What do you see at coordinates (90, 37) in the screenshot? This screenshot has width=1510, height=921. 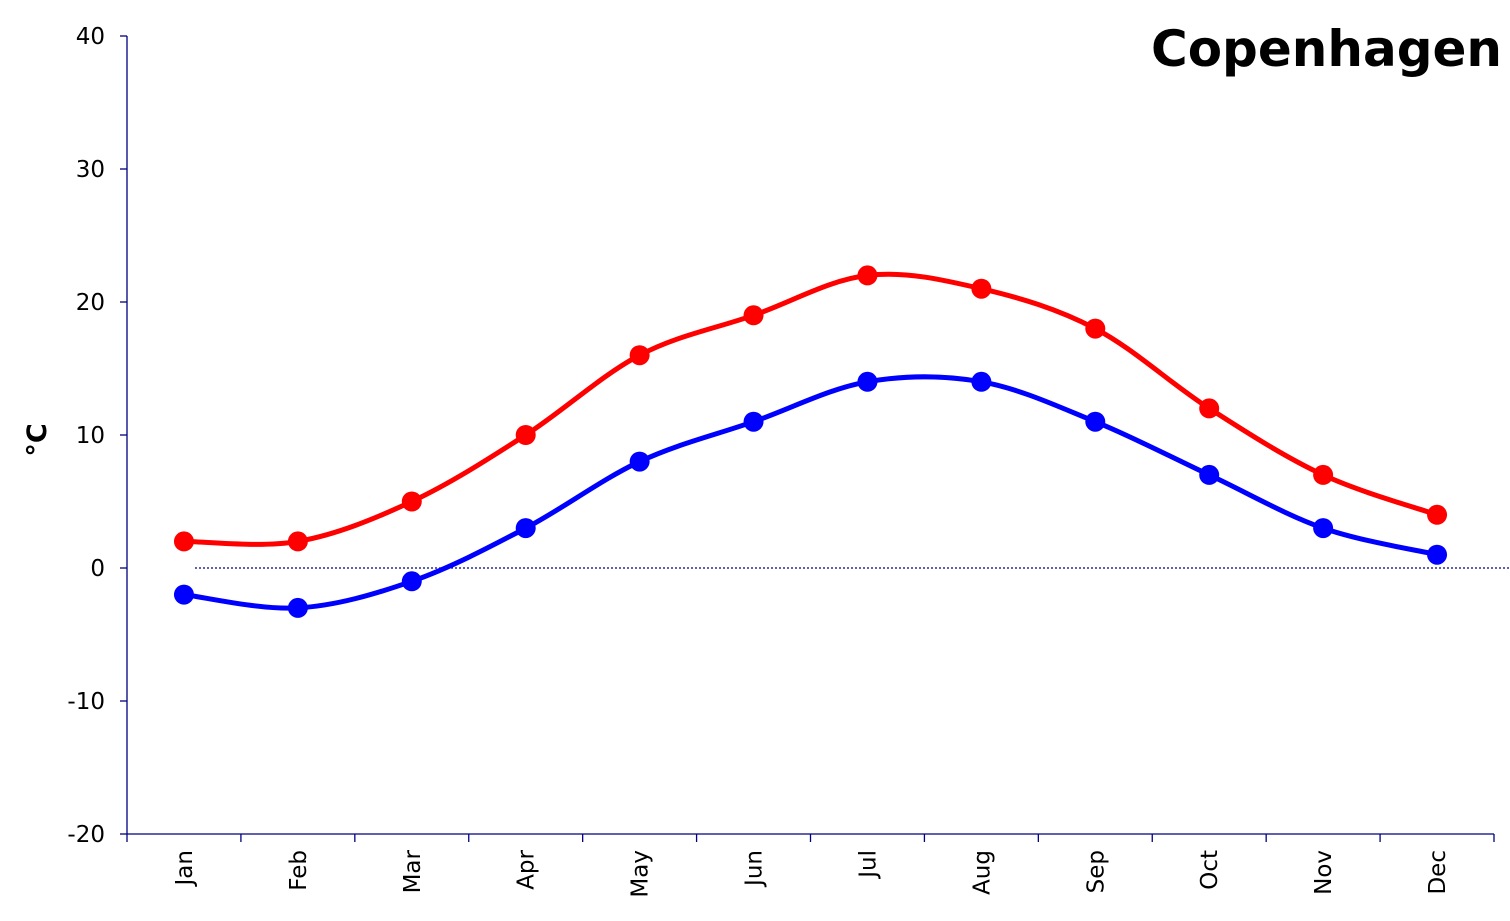 I see `y-tick-label: 40` at bounding box center [90, 37].